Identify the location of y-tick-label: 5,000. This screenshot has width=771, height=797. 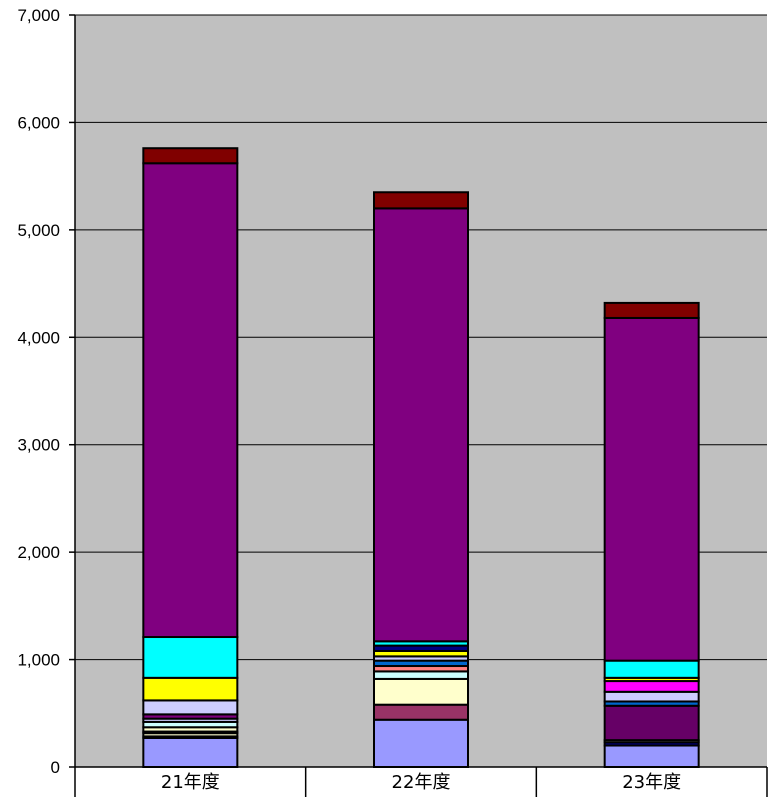
(38, 230).